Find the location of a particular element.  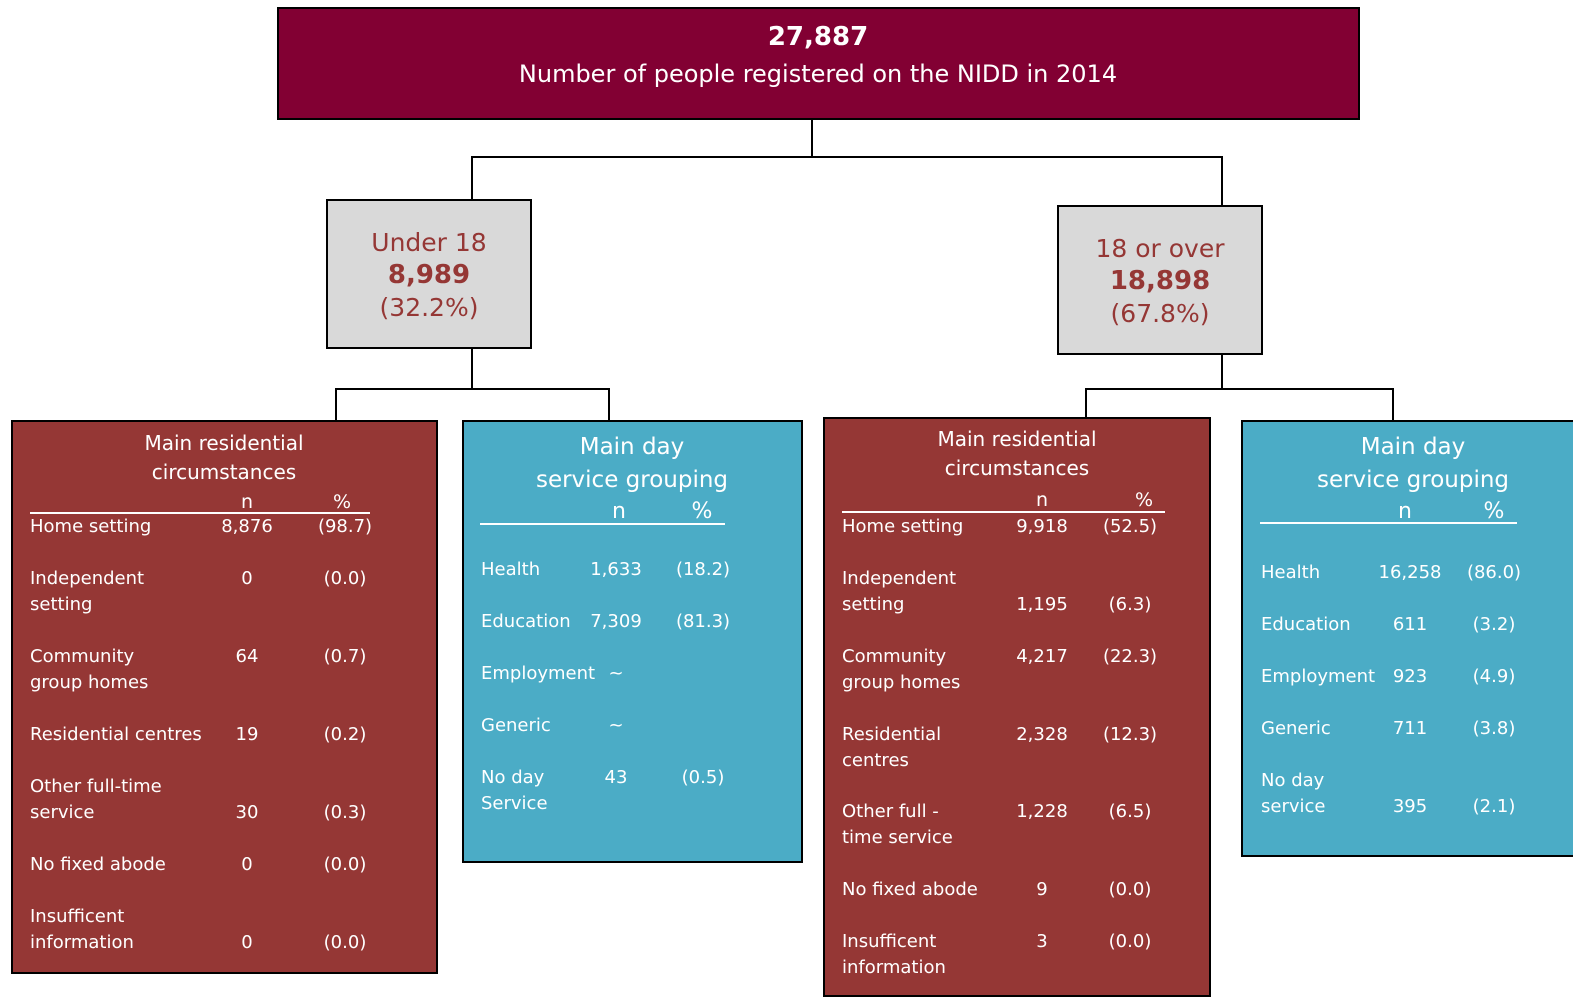

root-box is located at coordinates (818, 63).